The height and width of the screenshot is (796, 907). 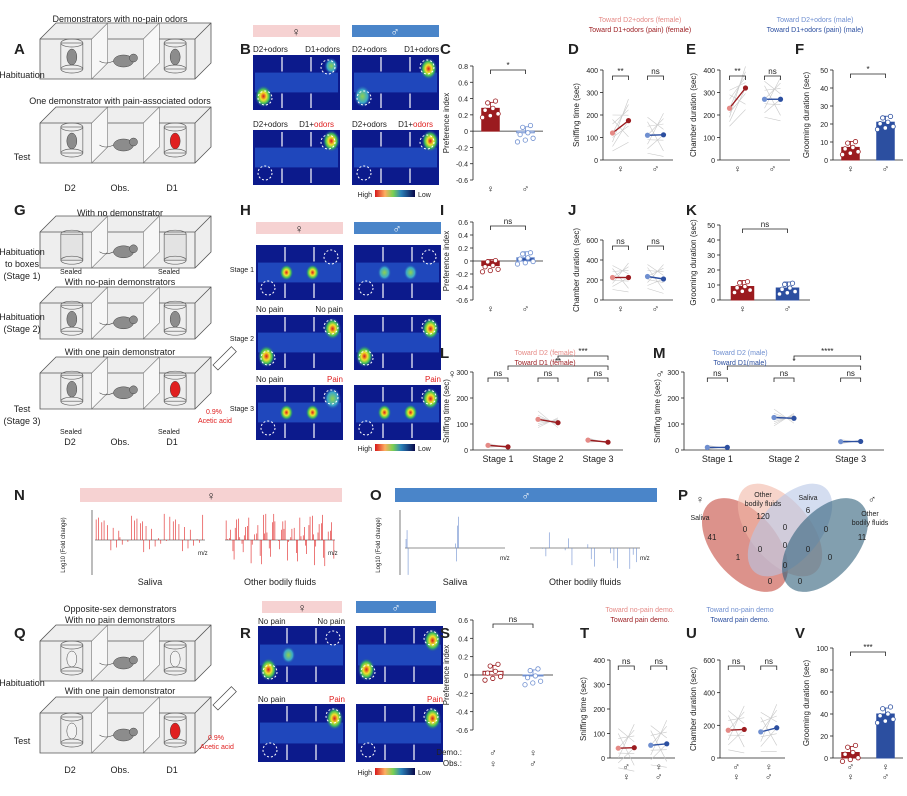 I want to click on label: Demonstrators with no-pain odors, so click(x=120, y=19).